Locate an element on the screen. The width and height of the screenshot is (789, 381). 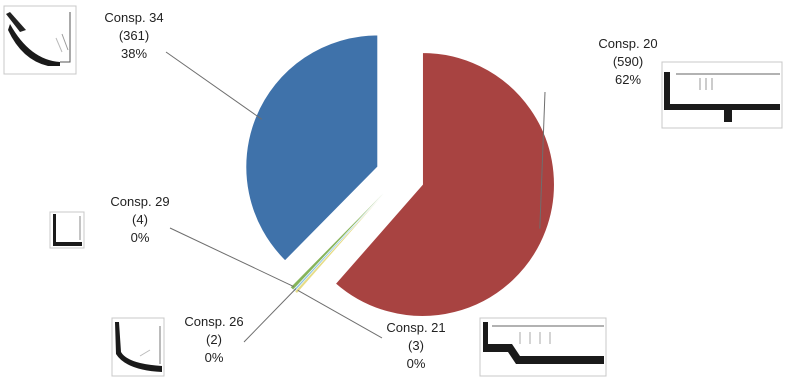
label-name: Consp. 20 is located at coordinates (627, 43).